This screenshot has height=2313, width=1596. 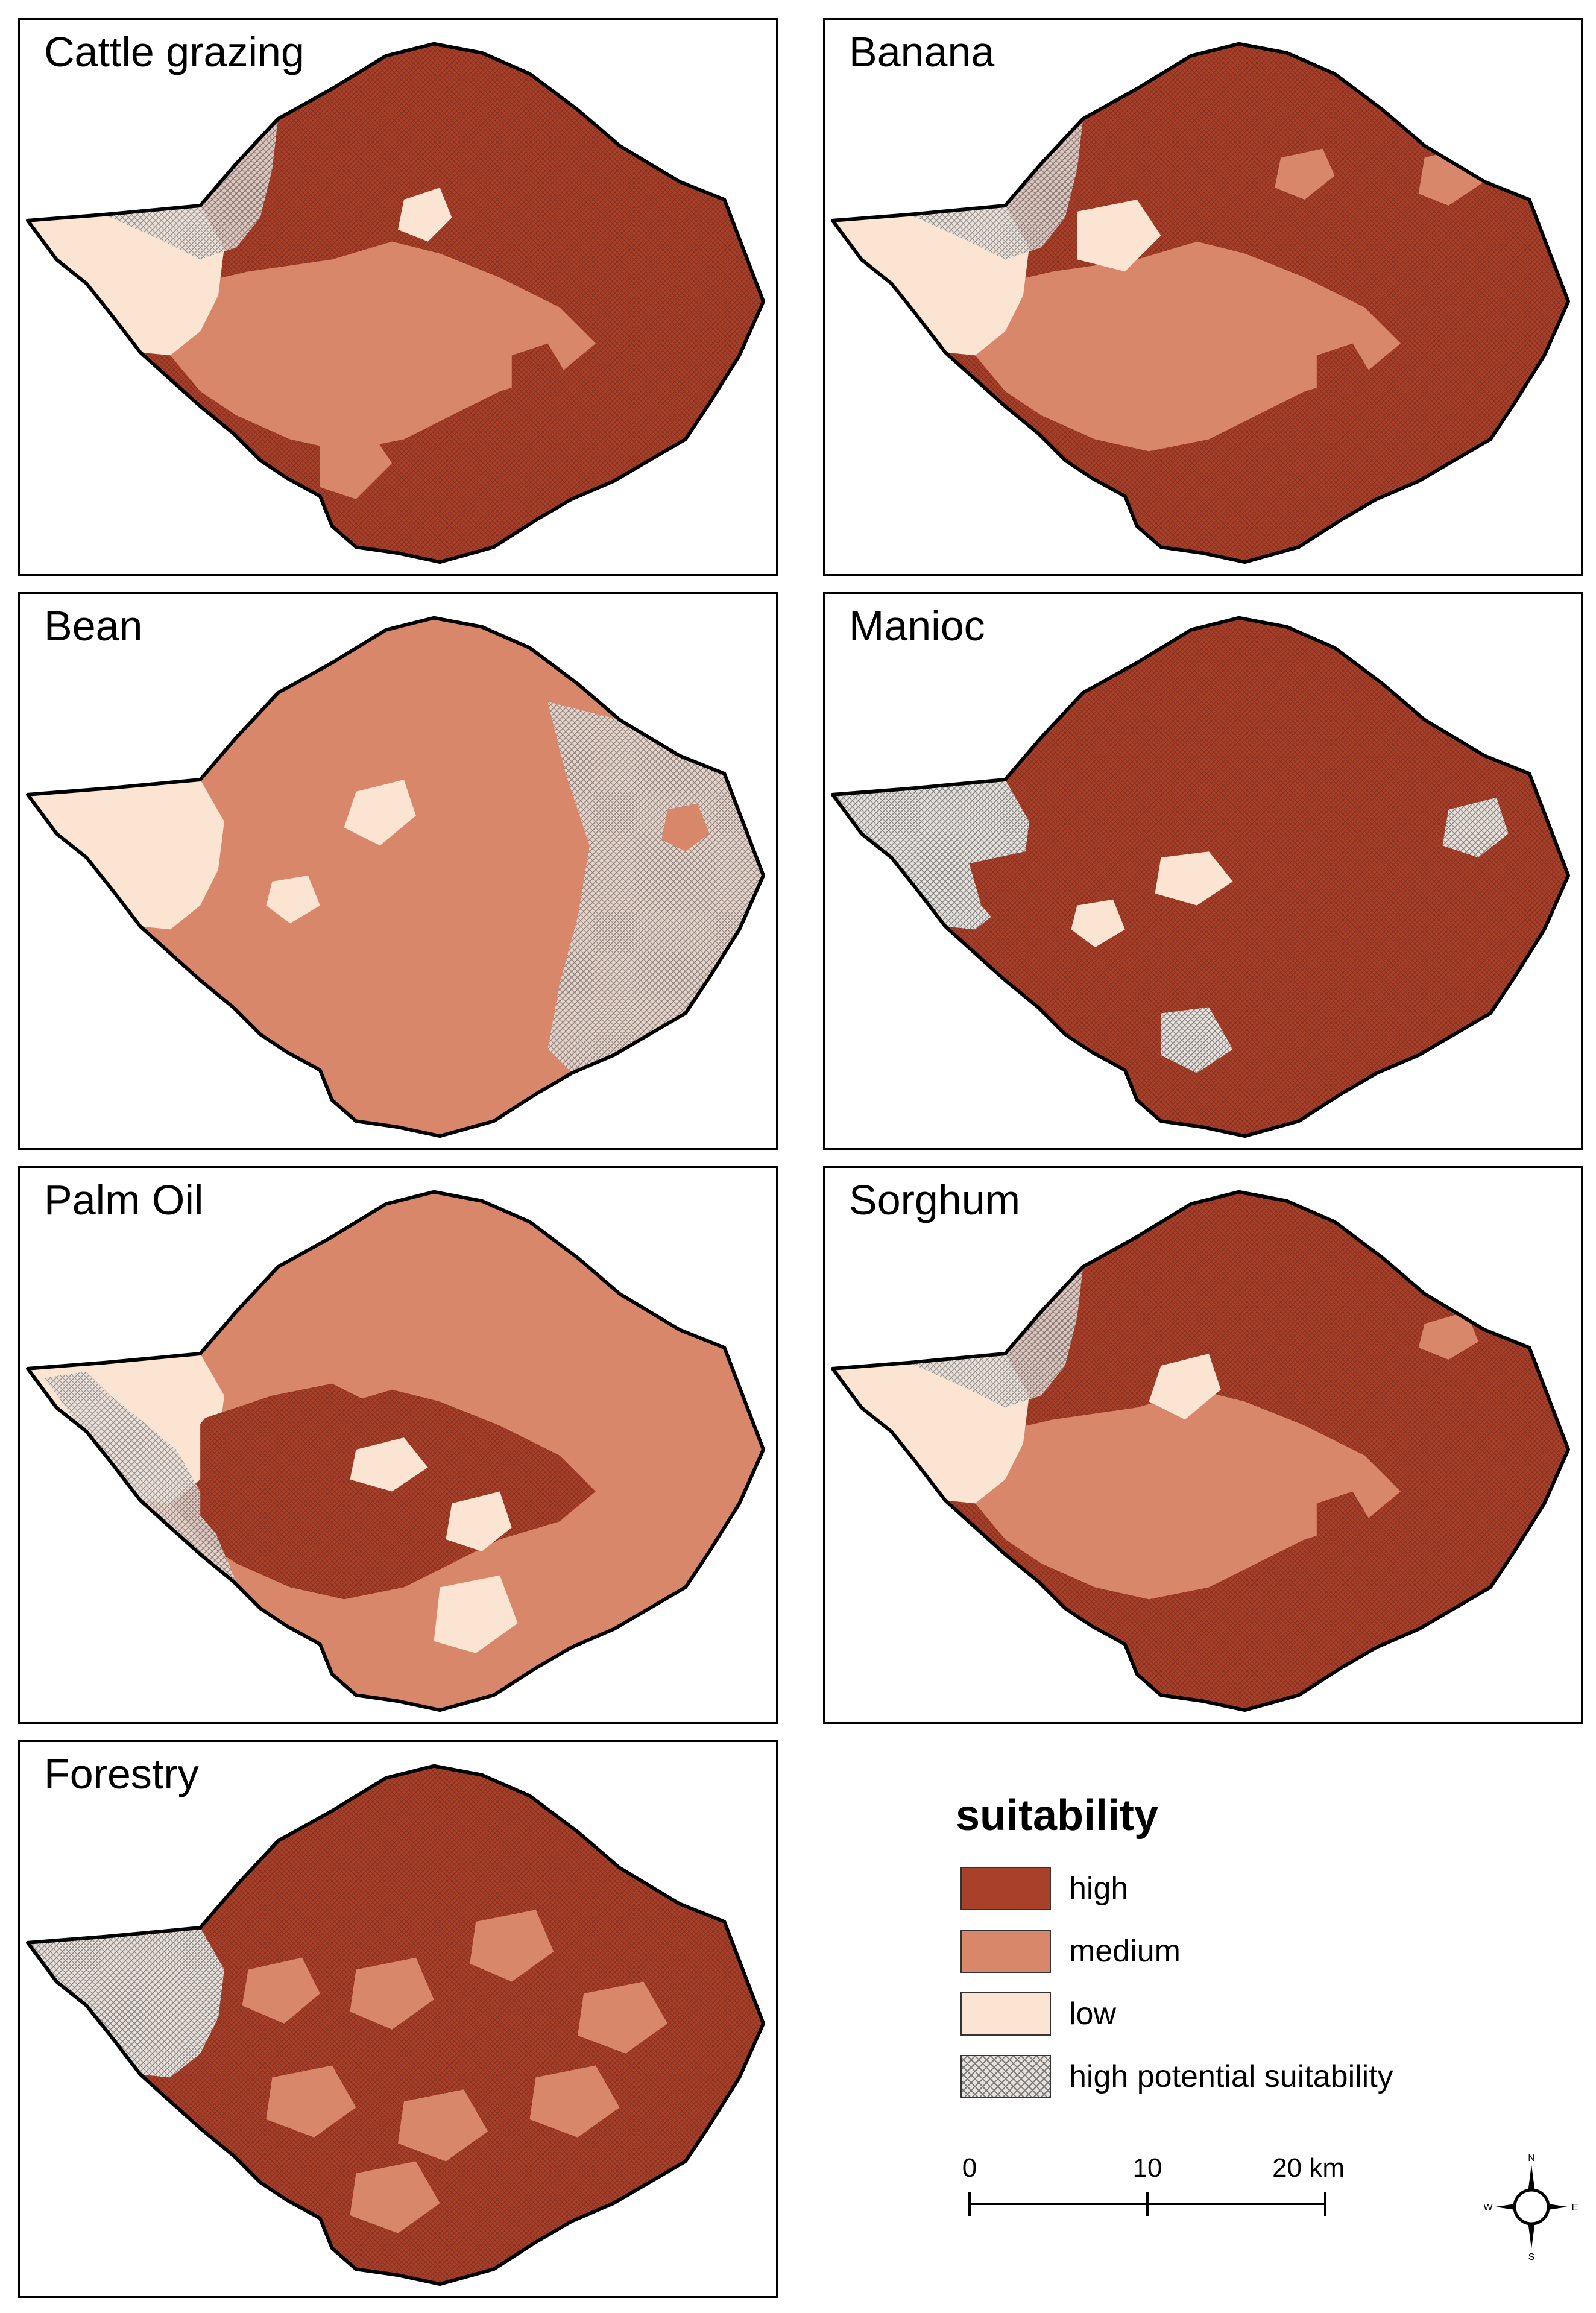 What do you see at coordinates (1309, 2168) in the screenshot?
I see `scale-tick-label-20: 20 km` at bounding box center [1309, 2168].